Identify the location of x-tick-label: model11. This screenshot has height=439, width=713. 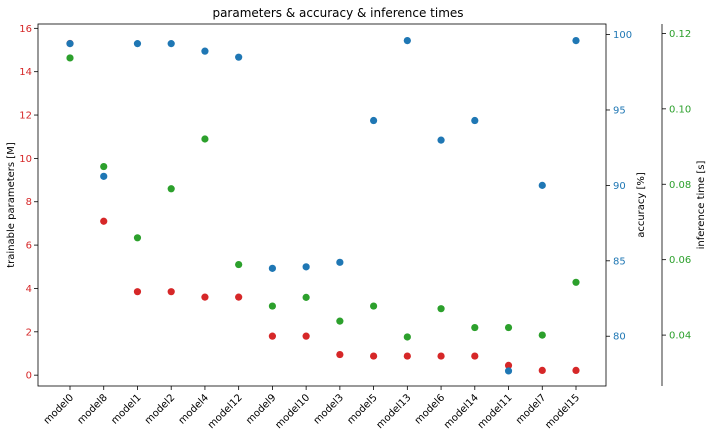
(495, 411).